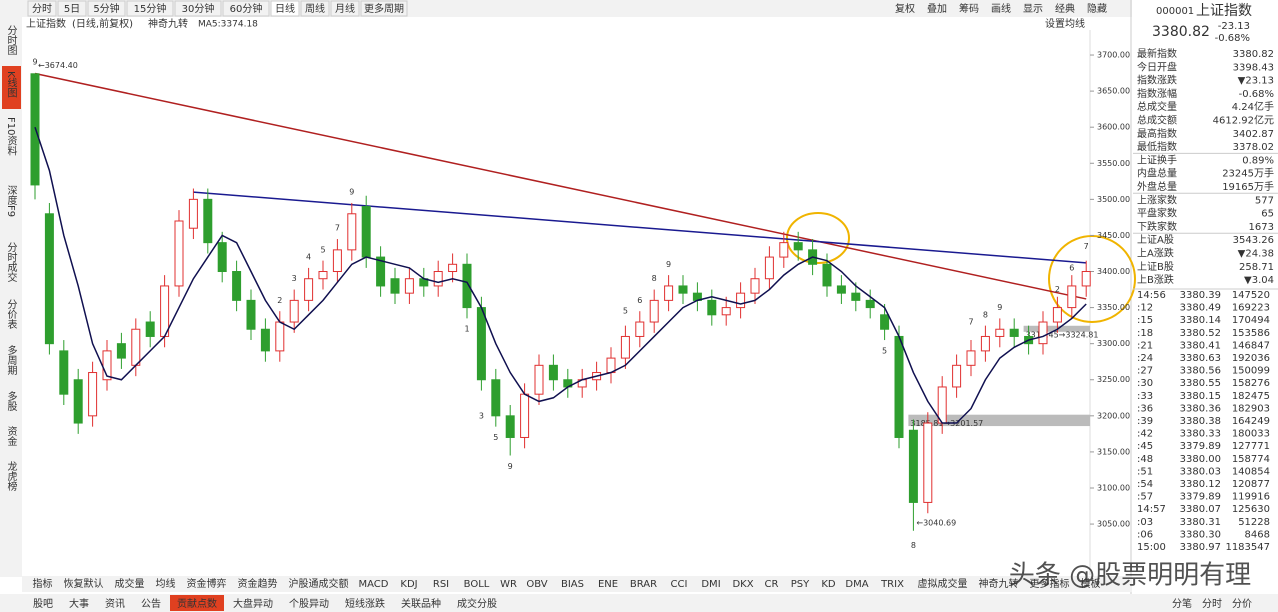 This screenshot has width=1278, height=612. Describe the element at coordinates (441, 584) in the screenshot. I see `indicator-tab: RSI` at that location.